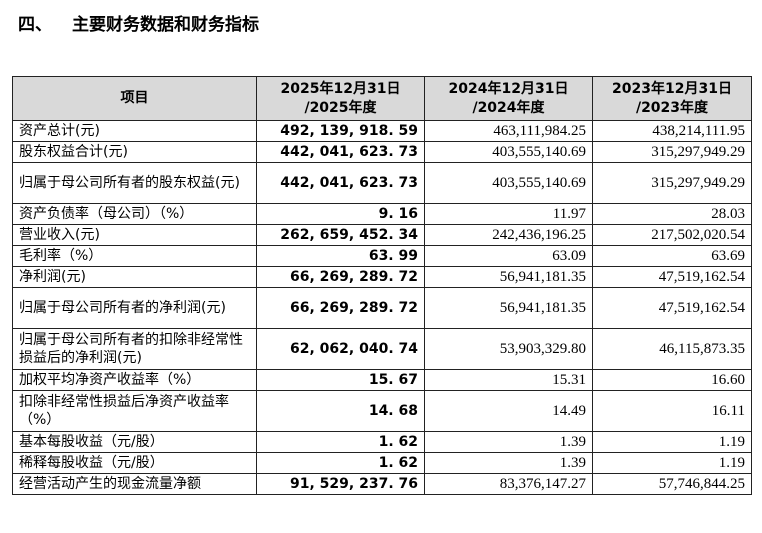 The width and height of the screenshot is (762, 533). Describe the element at coordinates (134, 214) in the screenshot. I see `row-label: 资产负债率（母公司）（%）` at that location.